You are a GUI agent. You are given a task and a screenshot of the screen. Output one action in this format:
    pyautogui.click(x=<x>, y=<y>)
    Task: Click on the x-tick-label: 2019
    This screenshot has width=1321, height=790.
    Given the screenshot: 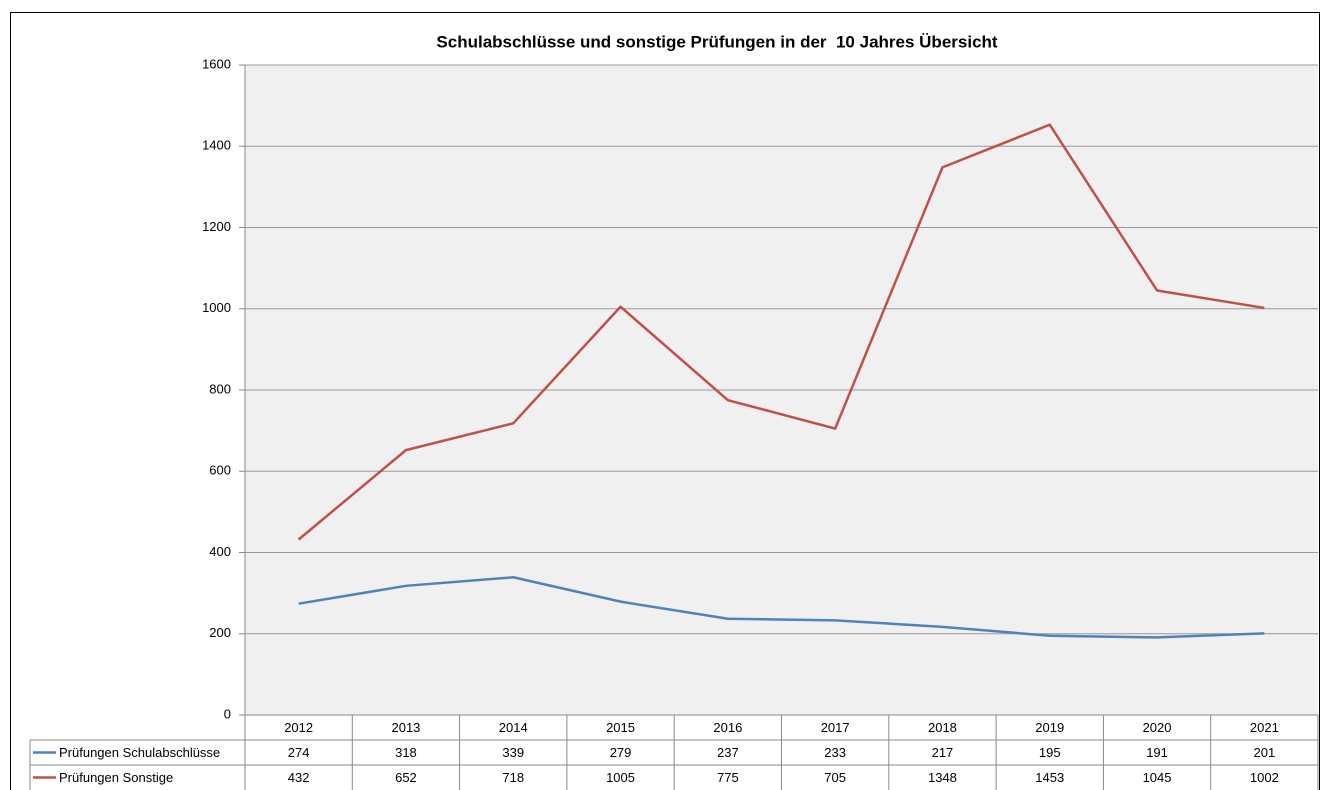 What is the action you would take?
    pyautogui.click(x=1049, y=727)
    